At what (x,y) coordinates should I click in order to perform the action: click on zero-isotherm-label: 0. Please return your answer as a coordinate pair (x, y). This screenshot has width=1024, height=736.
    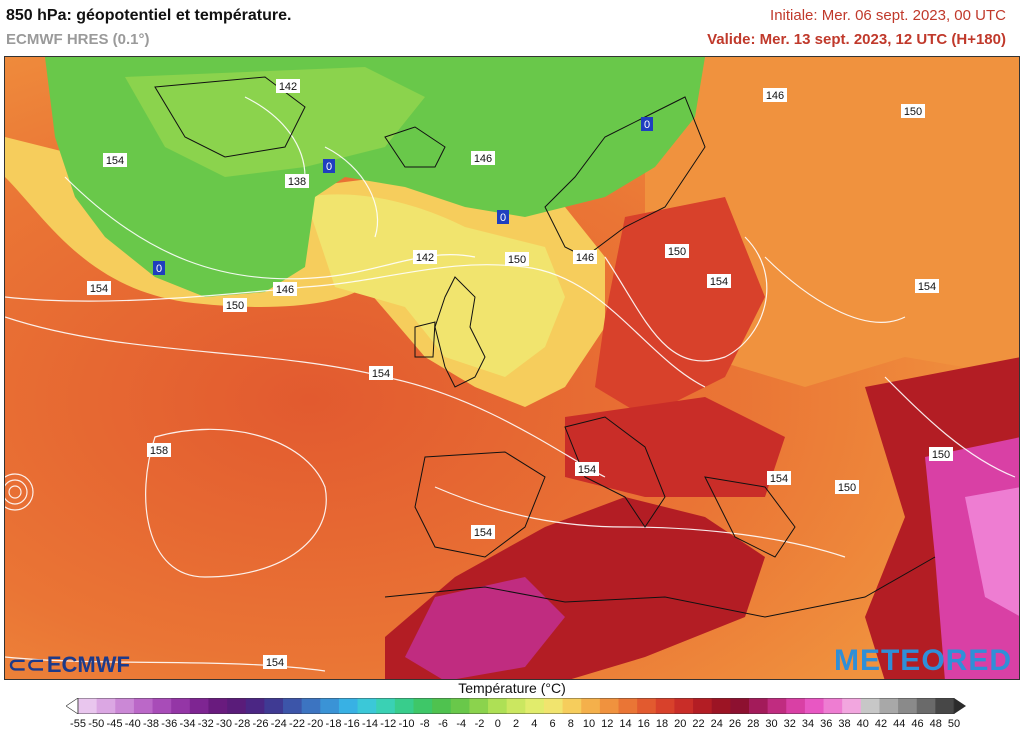
    Looking at the image, I should click on (503, 217).